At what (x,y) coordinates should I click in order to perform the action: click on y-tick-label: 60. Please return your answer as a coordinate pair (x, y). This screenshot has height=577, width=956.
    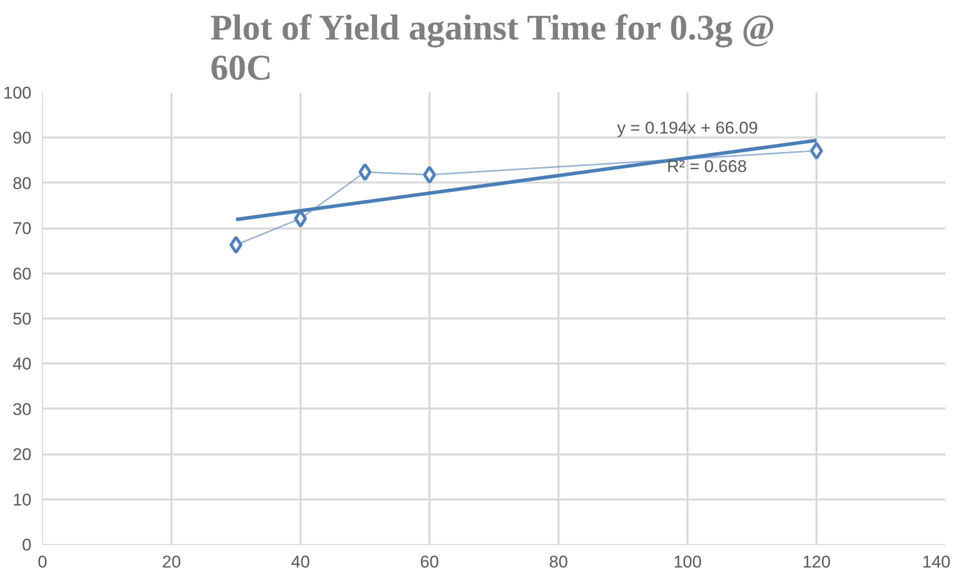
    Looking at the image, I should click on (22, 274).